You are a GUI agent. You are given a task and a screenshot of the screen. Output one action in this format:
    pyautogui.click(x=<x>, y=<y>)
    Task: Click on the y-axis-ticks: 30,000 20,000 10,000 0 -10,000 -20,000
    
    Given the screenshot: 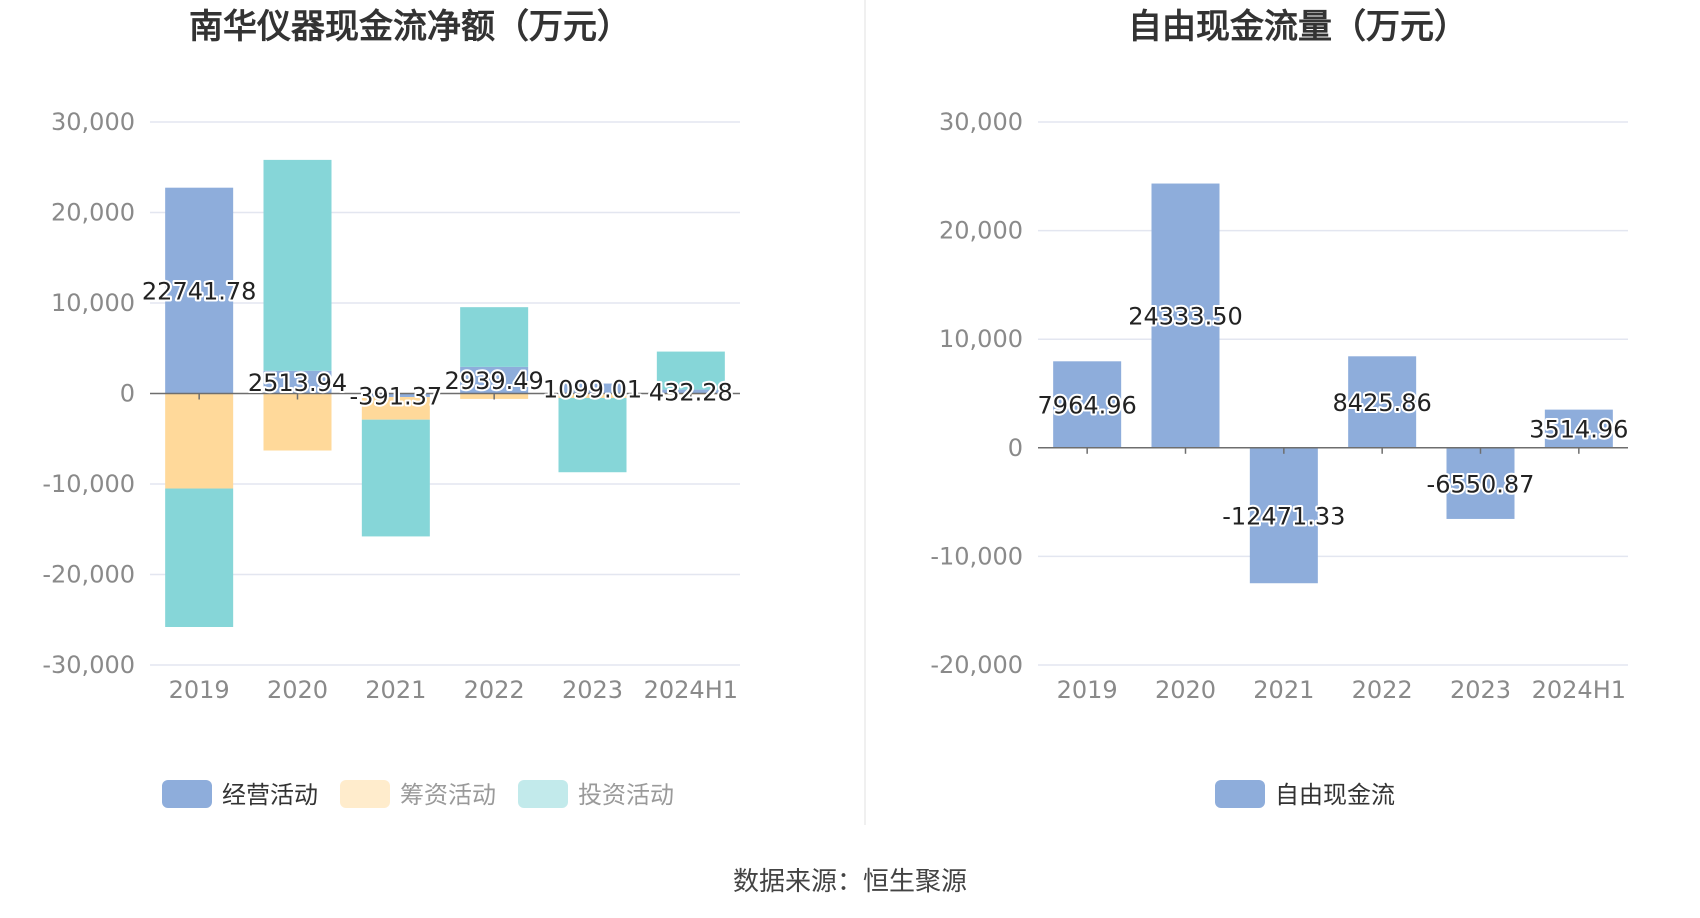 What is the action you would take?
    pyautogui.click(x=976, y=393)
    